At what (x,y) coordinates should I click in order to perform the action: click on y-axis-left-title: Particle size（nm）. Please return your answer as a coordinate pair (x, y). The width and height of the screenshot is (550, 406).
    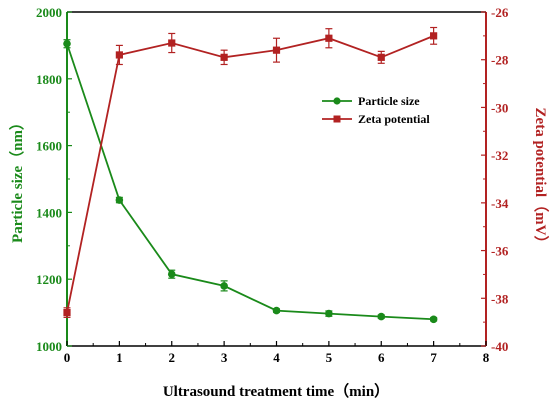
    Looking at the image, I should click on (17, 179).